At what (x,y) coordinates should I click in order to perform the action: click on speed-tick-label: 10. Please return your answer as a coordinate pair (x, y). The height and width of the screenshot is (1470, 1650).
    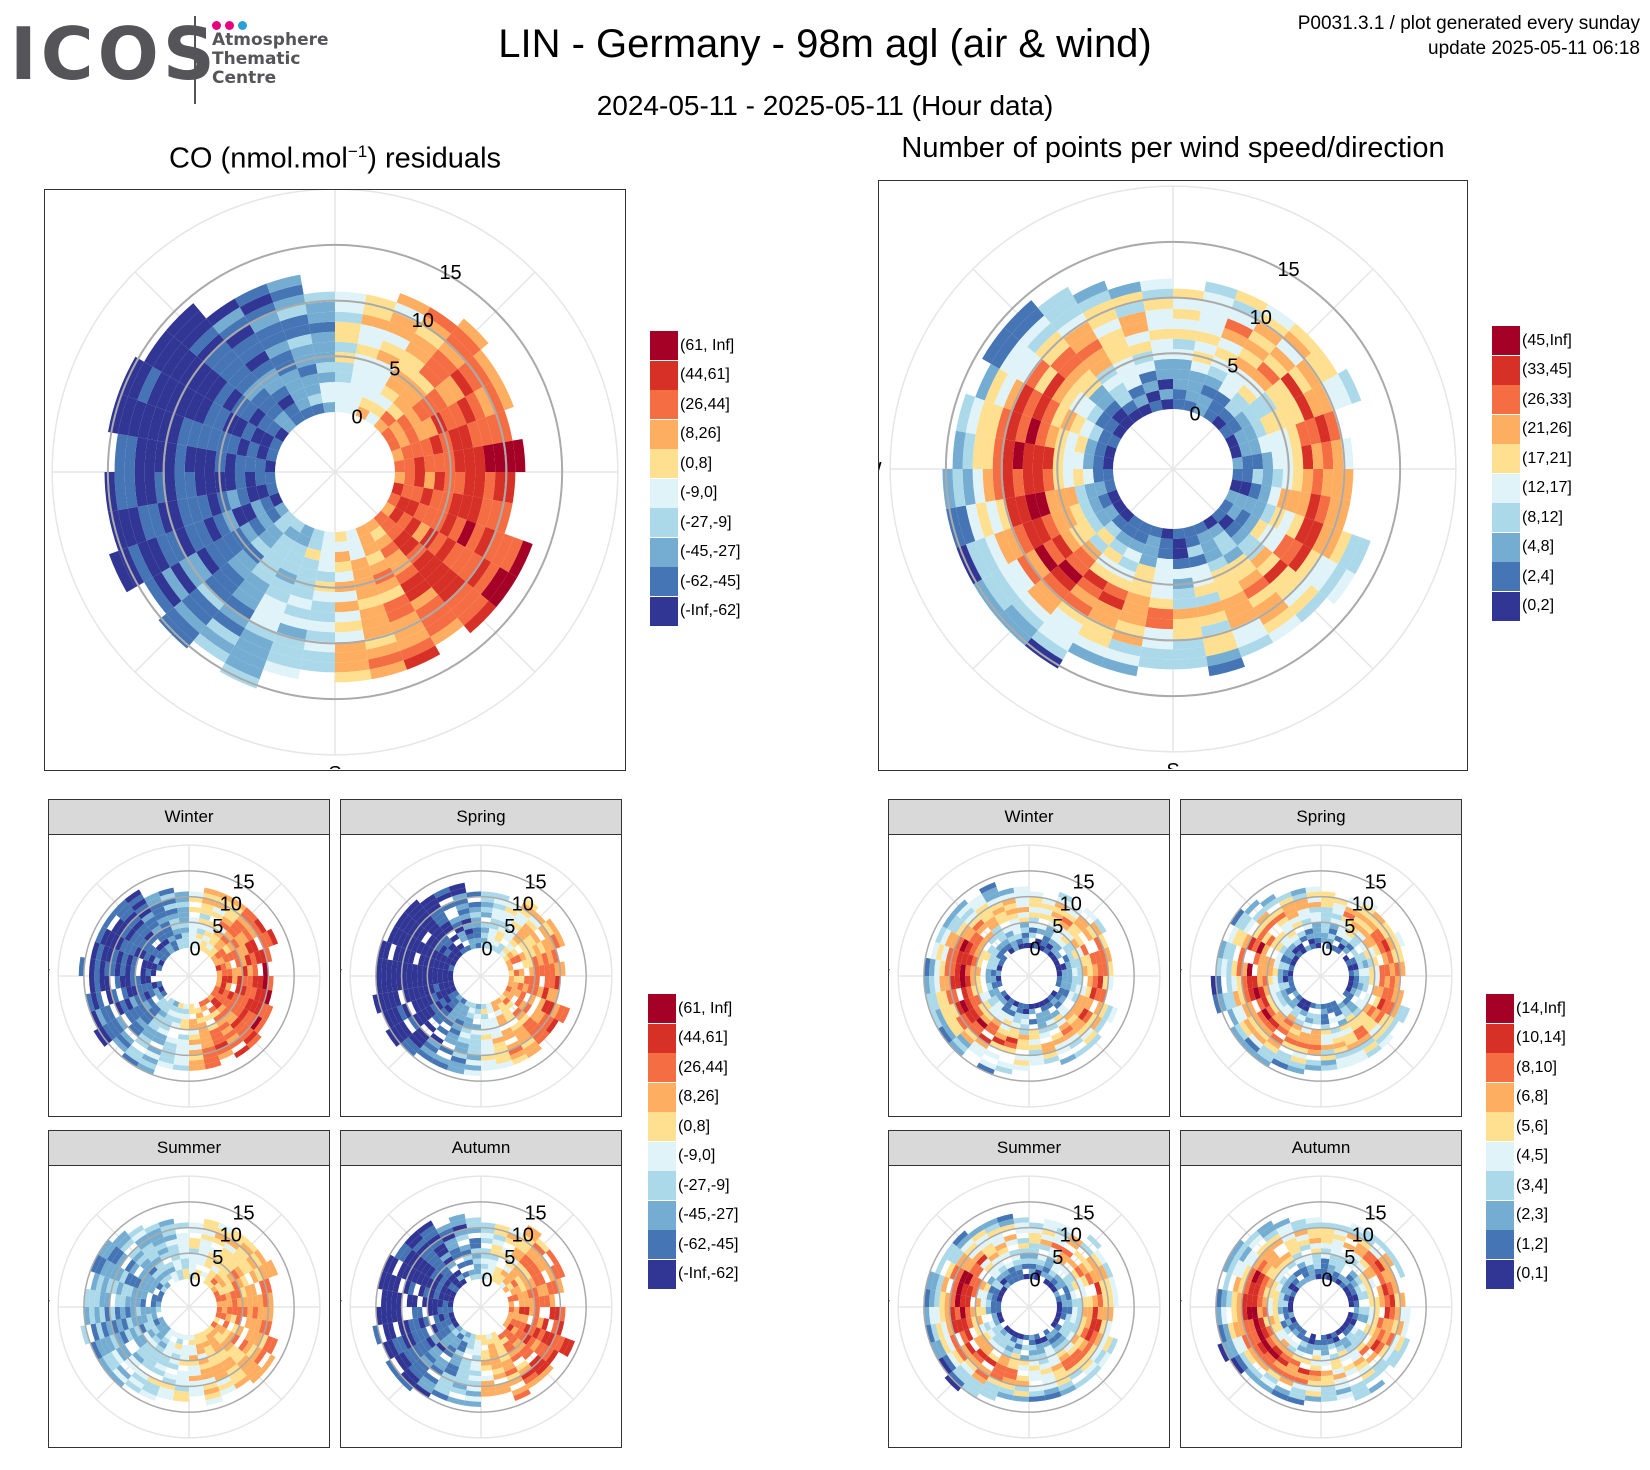
    Looking at the image, I should click on (1363, 905).